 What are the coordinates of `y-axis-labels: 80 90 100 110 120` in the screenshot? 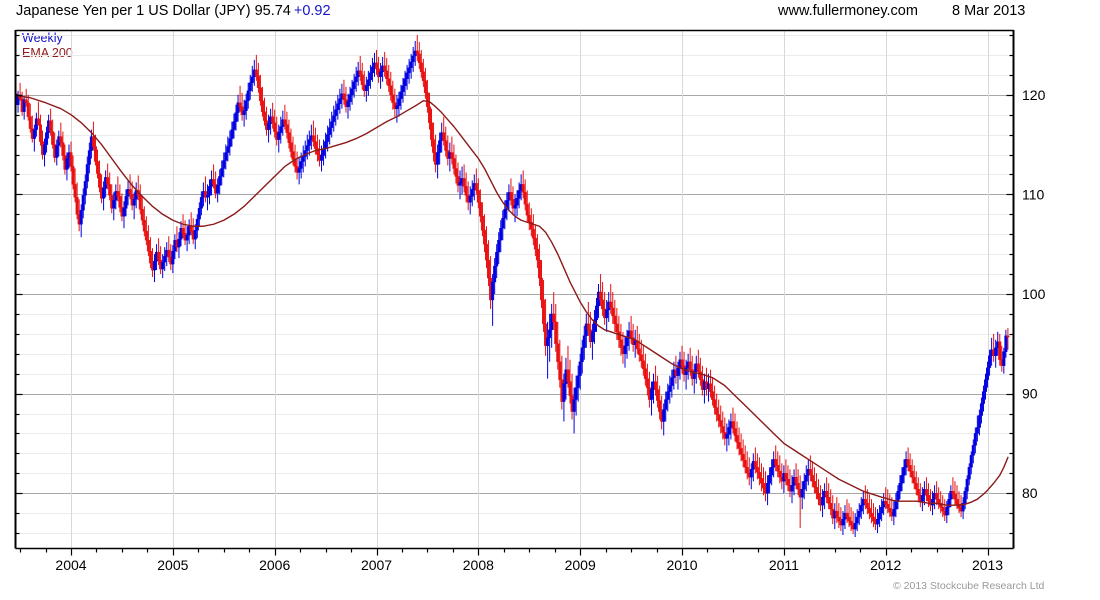 It's located at (1034, 294).